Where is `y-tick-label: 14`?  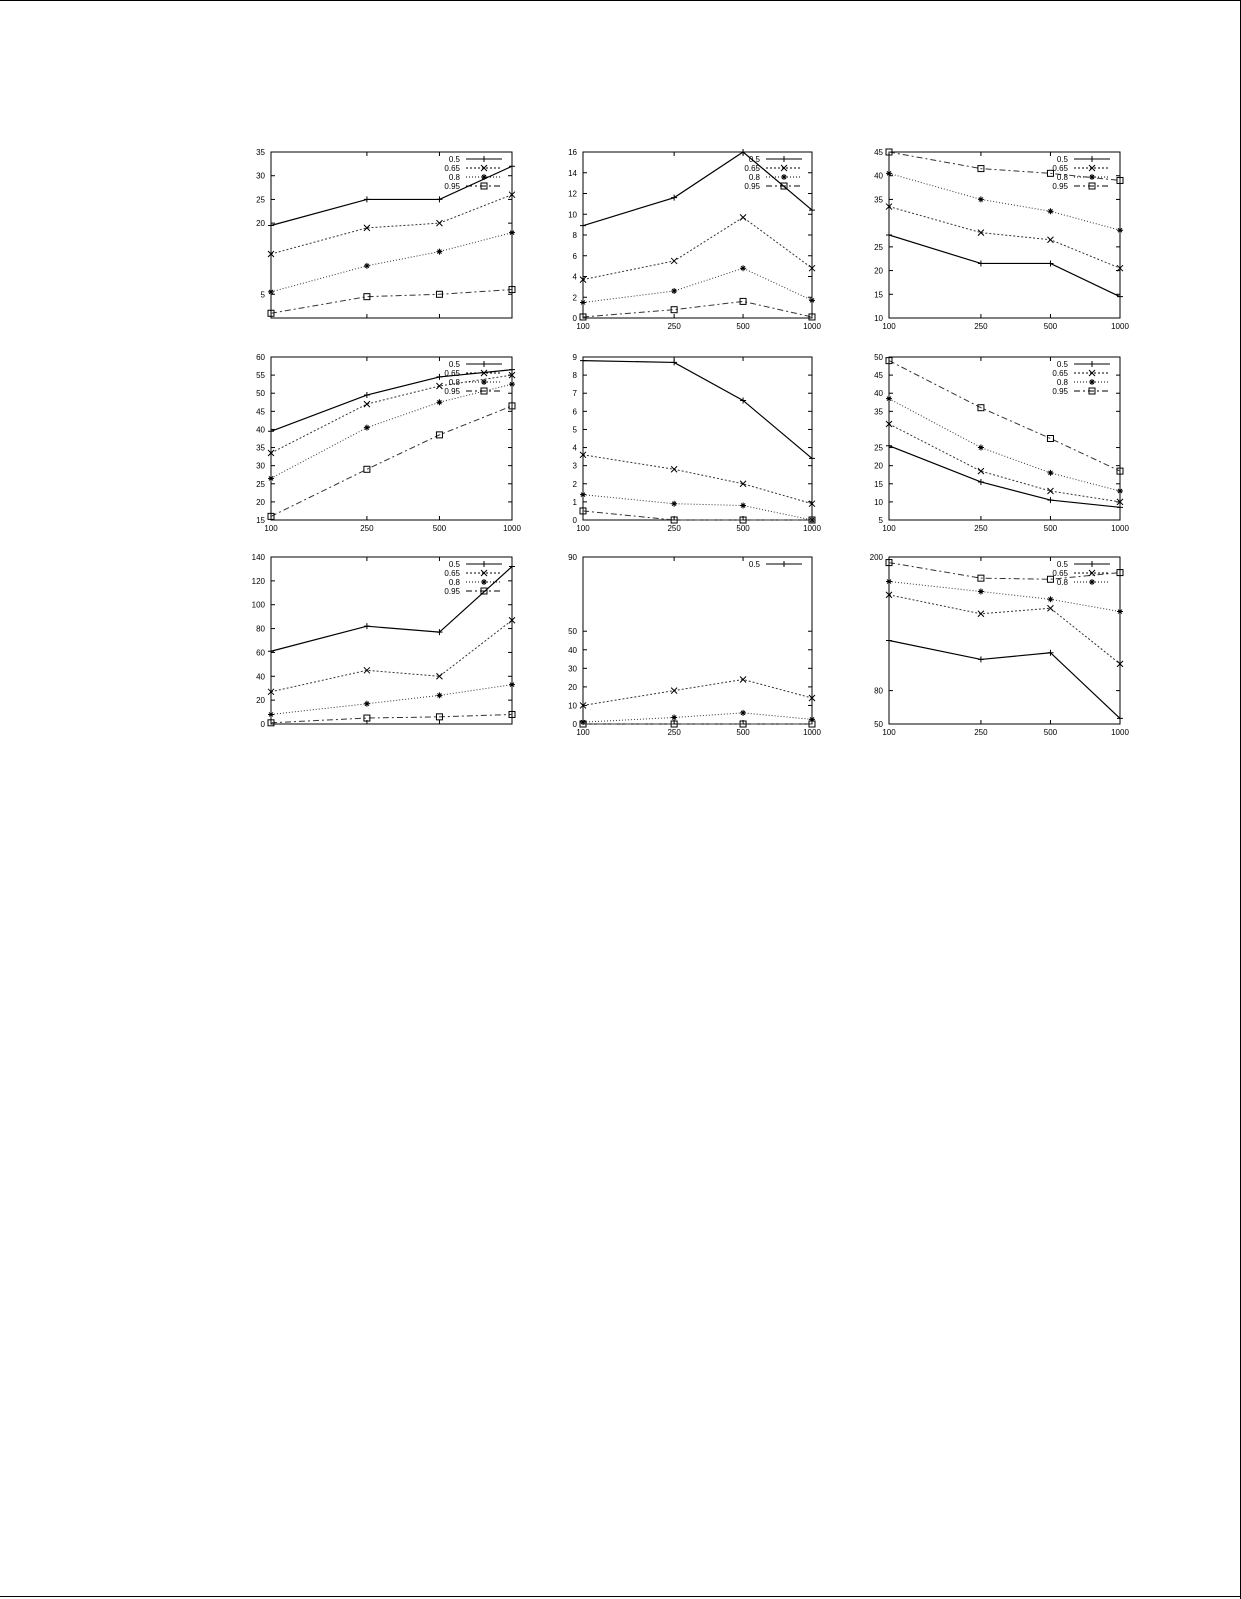 y-tick-label: 14 is located at coordinates (572, 173).